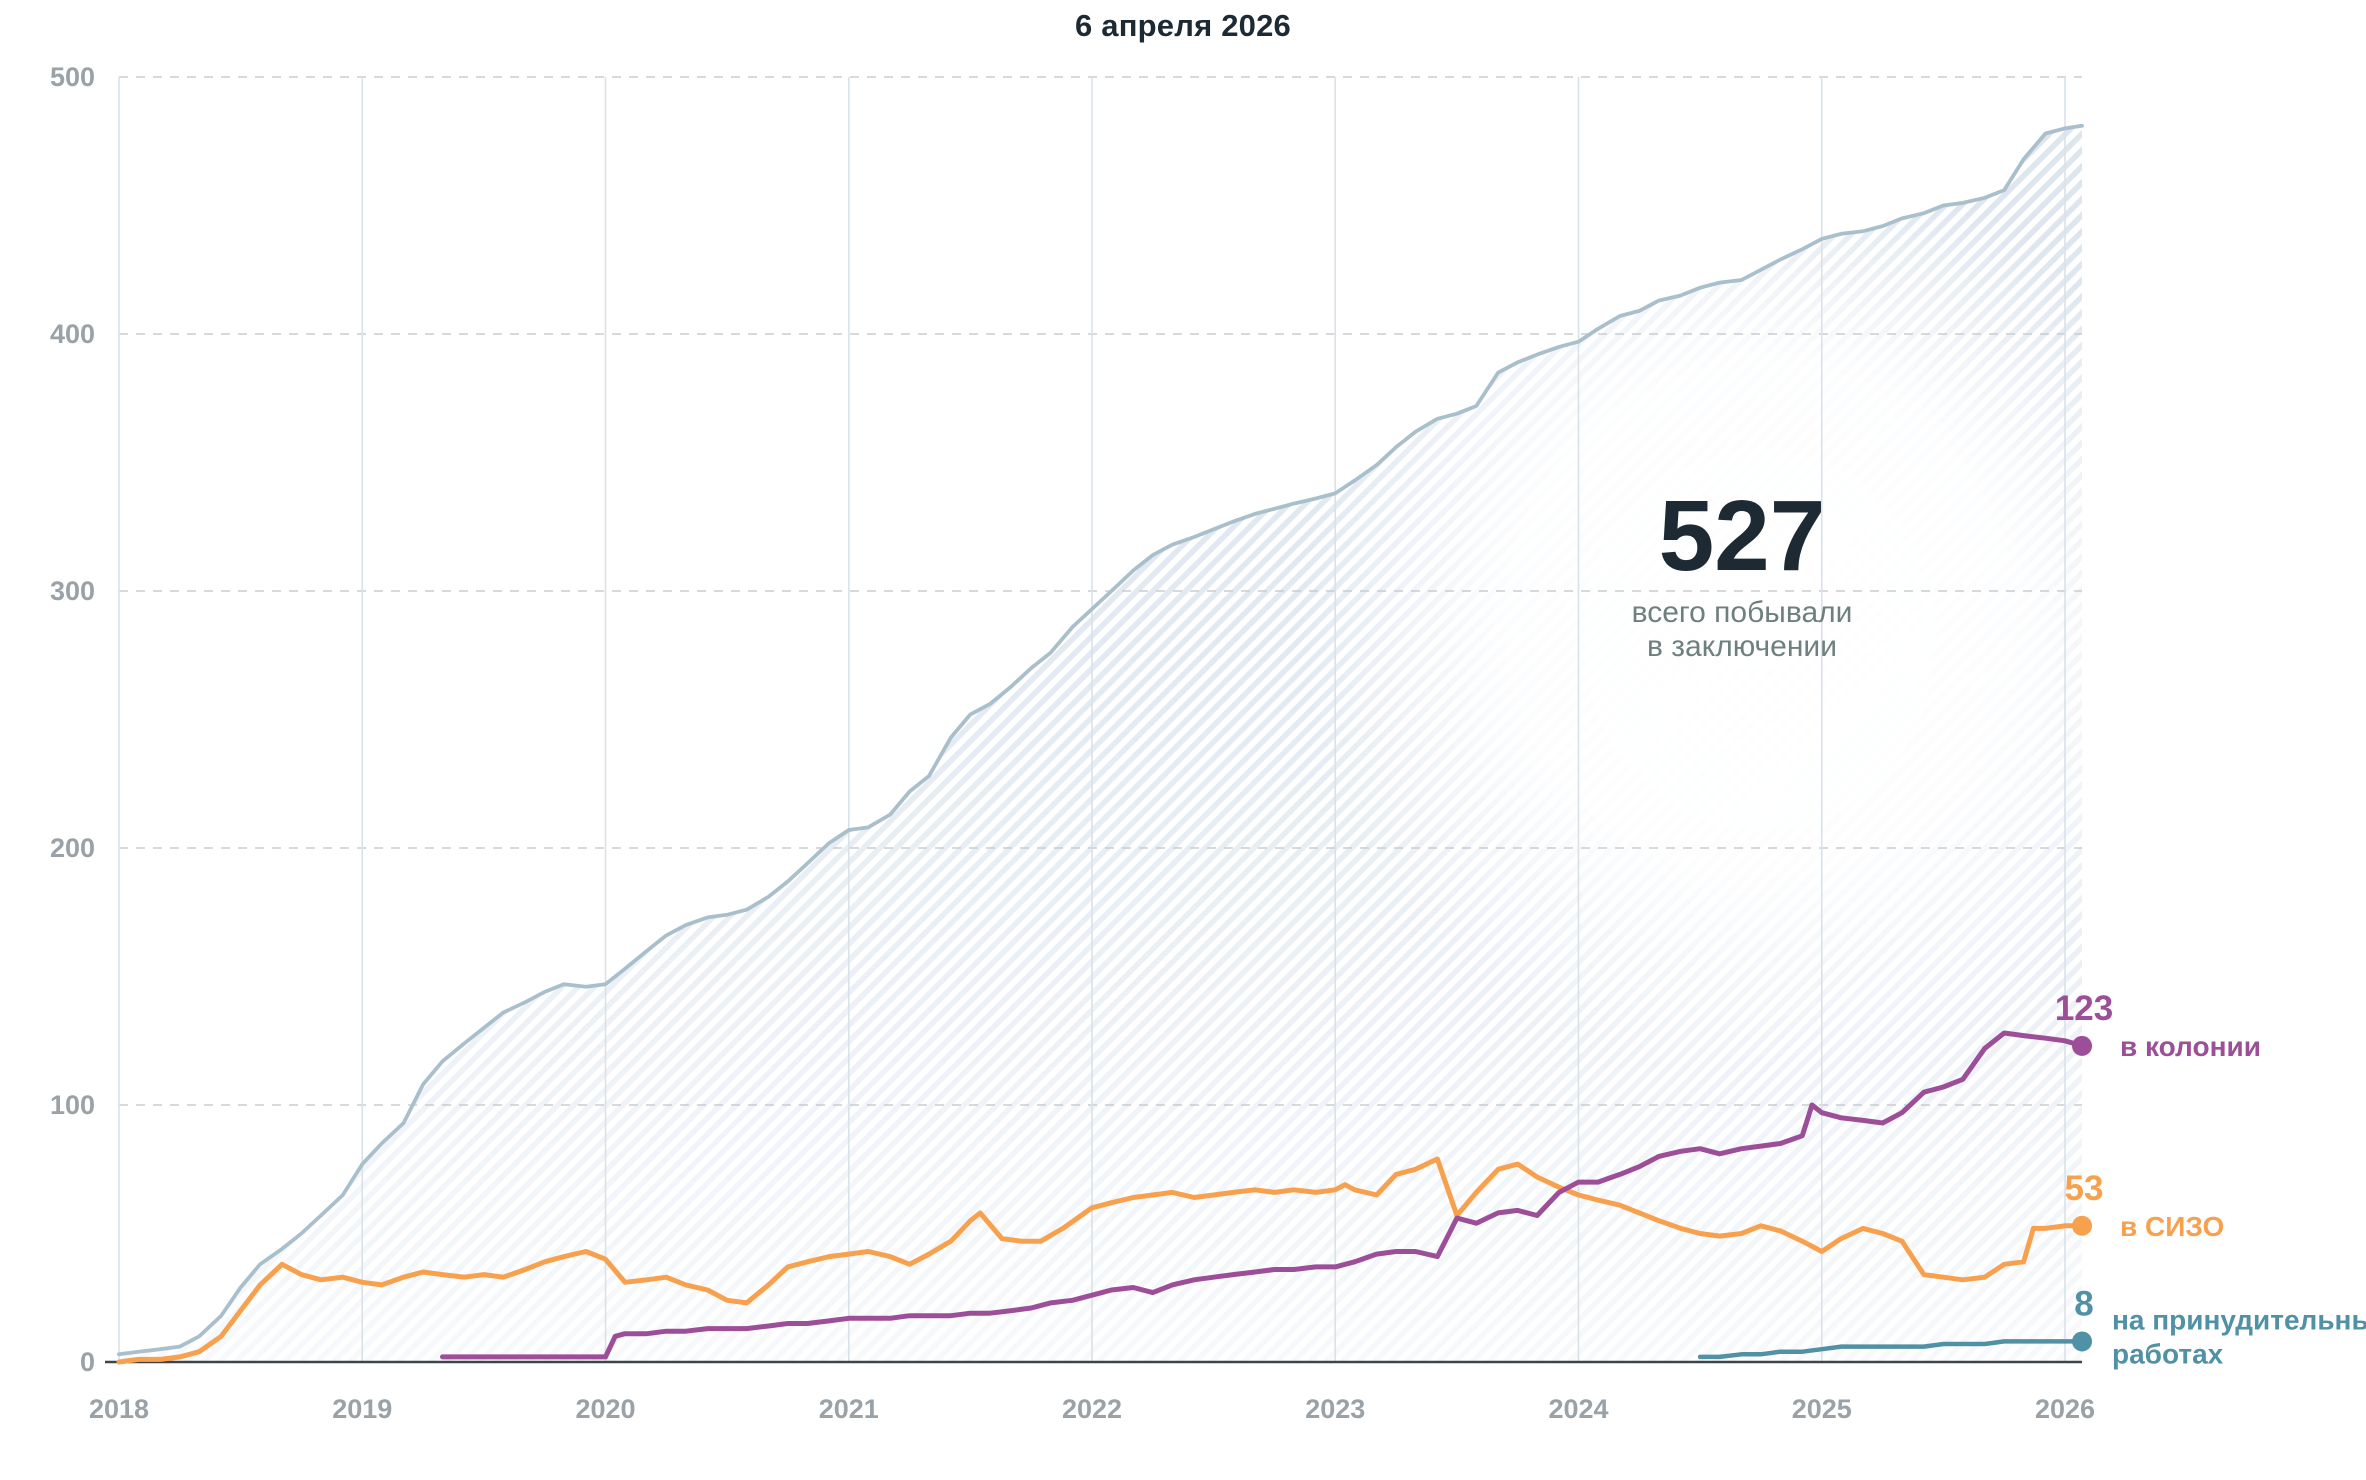  Describe the element at coordinates (72, 591) in the screenshot. I see `y-tick-label-300: 300` at that location.